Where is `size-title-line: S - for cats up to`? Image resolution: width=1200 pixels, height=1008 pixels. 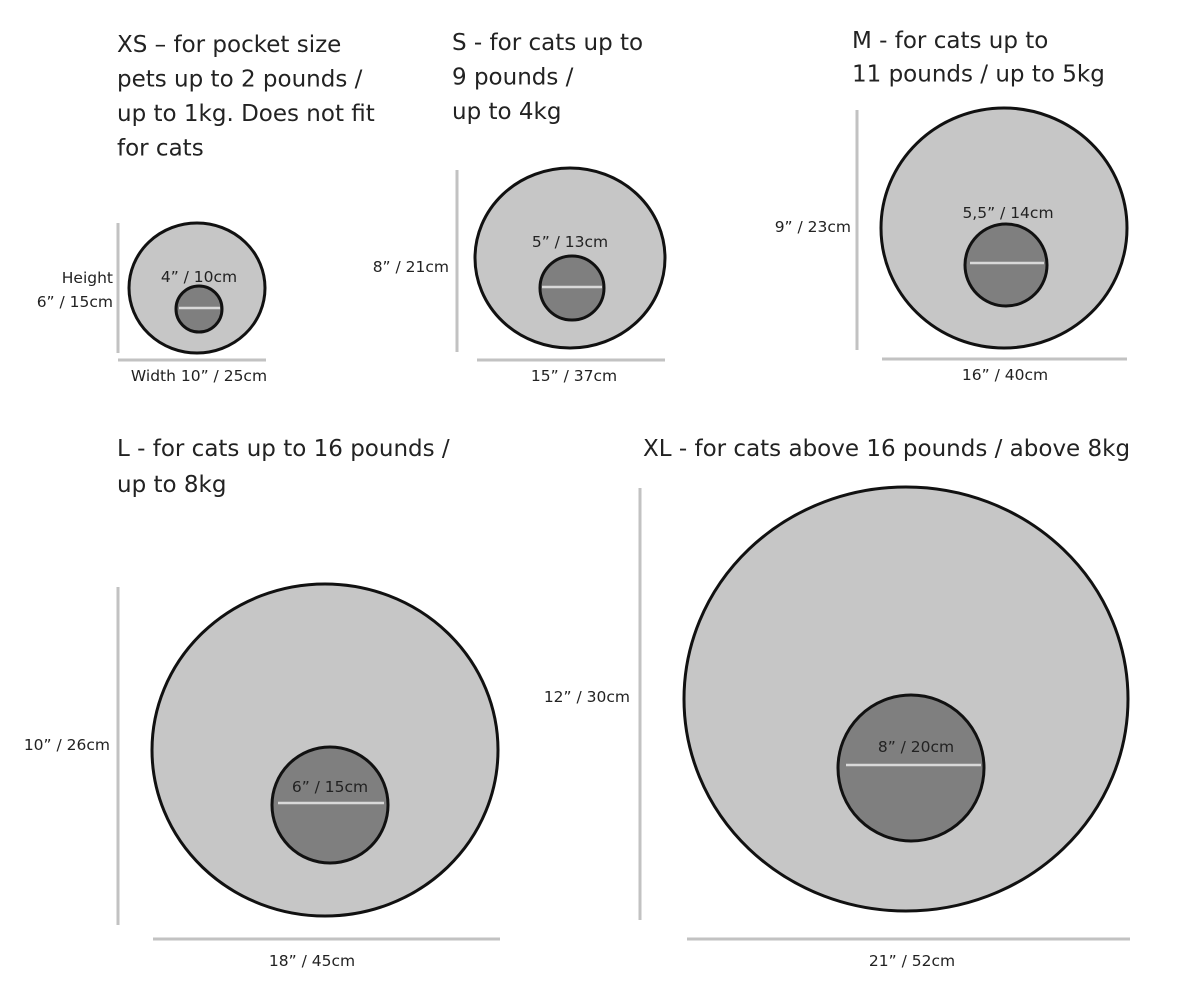 size-title-line: S - for cats up to is located at coordinates (547, 43).